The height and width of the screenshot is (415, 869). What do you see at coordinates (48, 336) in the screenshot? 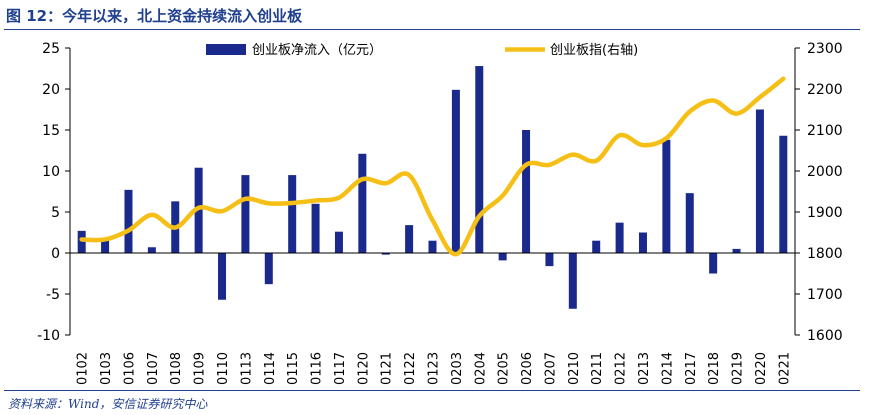
I see `left-tick-label: -10` at bounding box center [48, 336].